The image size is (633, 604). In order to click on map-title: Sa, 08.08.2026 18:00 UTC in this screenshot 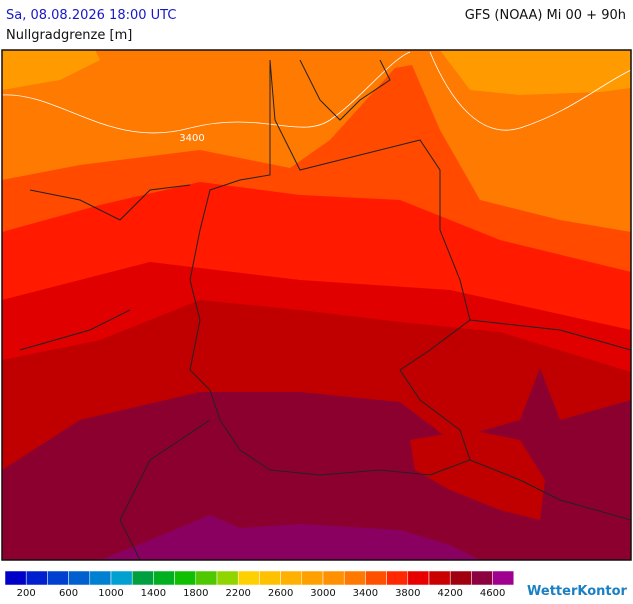, I will do `click(91, 15)`.